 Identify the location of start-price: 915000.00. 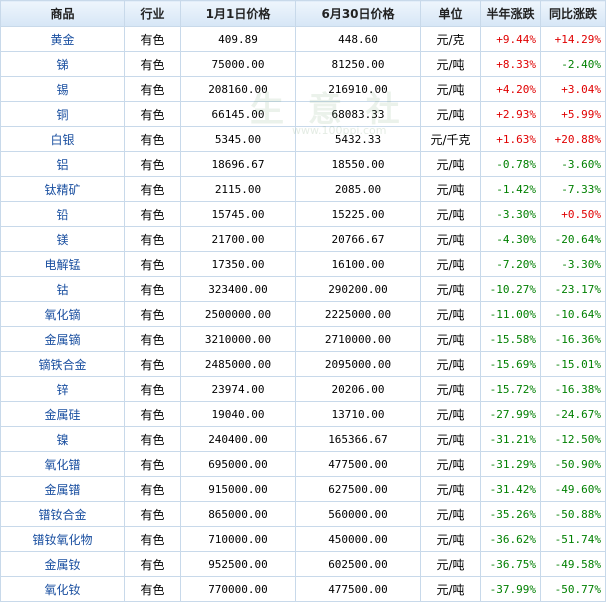
(238, 489).